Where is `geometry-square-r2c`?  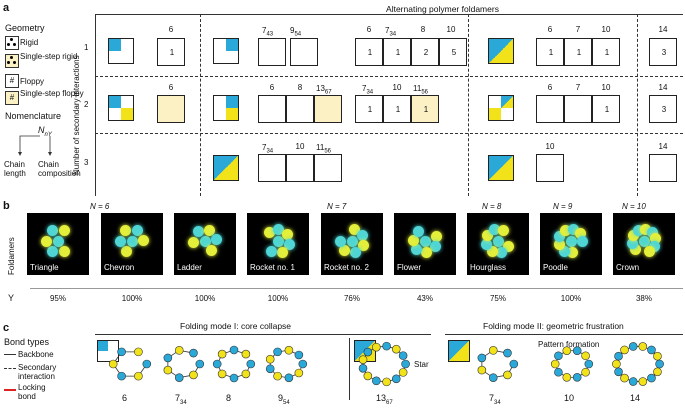 geometry-square-r2c is located at coordinates (501, 108).